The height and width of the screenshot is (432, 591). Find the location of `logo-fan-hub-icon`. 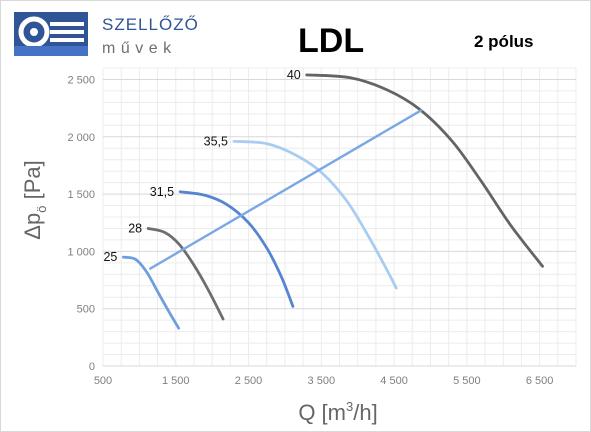

logo-fan-hub-icon is located at coordinates (34, 32).